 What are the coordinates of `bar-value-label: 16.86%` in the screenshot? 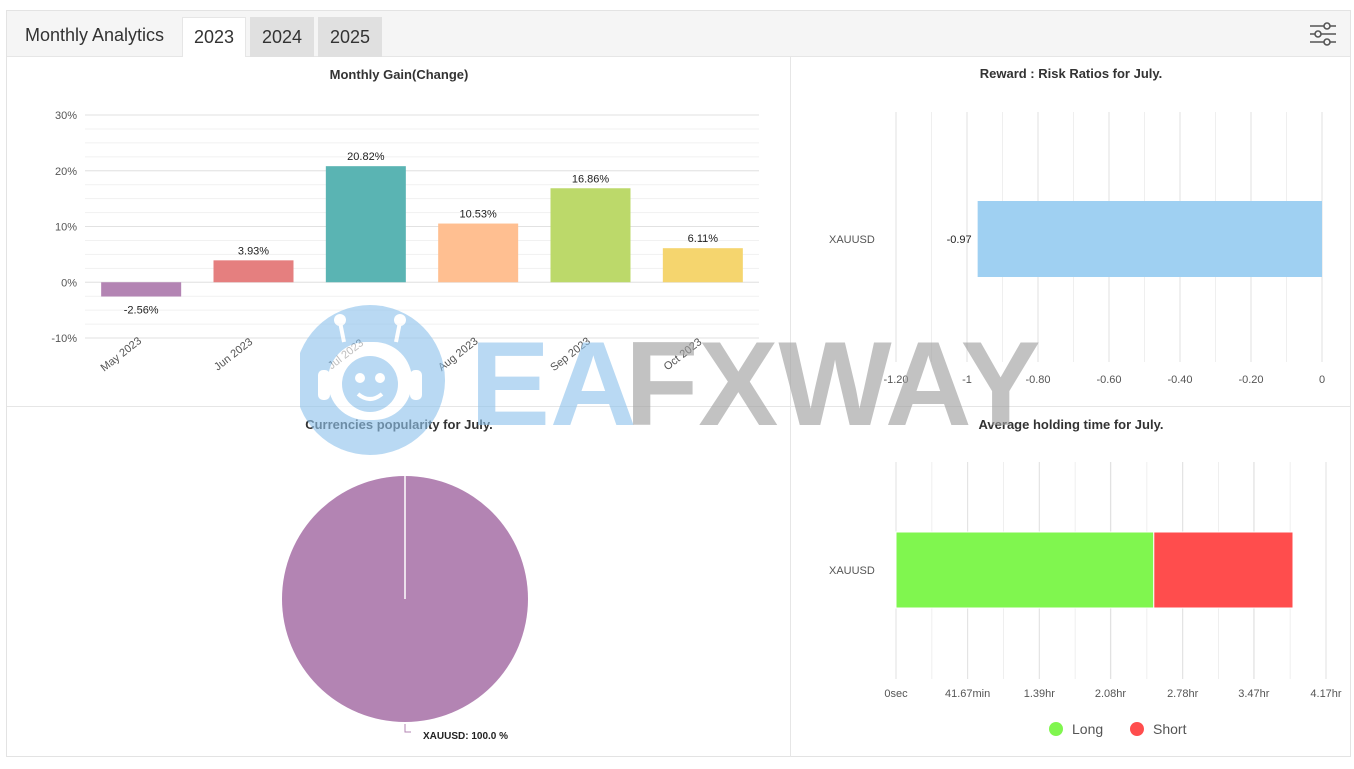 It's located at (591, 179).